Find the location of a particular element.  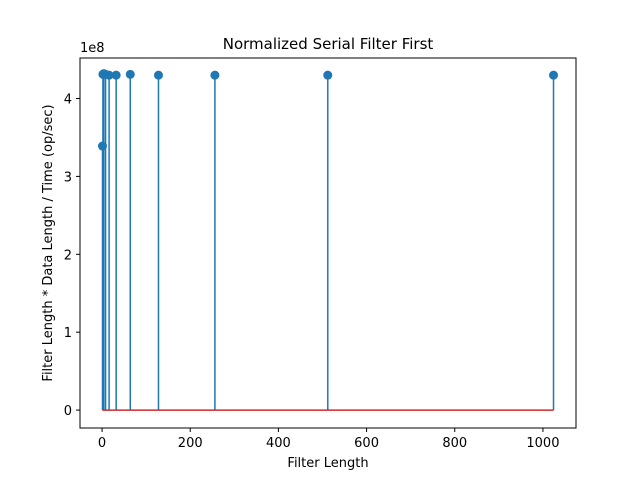

x-tick-label: 600 is located at coordinates (366, 443).